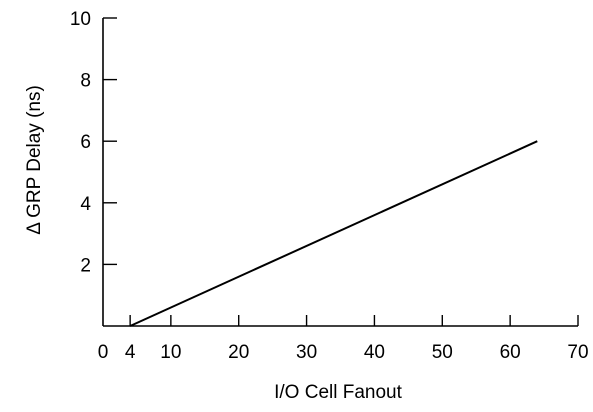 Image resolution: width=593 pixels, height=412 pixels. What do you see at coordinates (577, 352) in the screenshot?
I see `x-tick-label: 70` at bounding box center [577, 352].